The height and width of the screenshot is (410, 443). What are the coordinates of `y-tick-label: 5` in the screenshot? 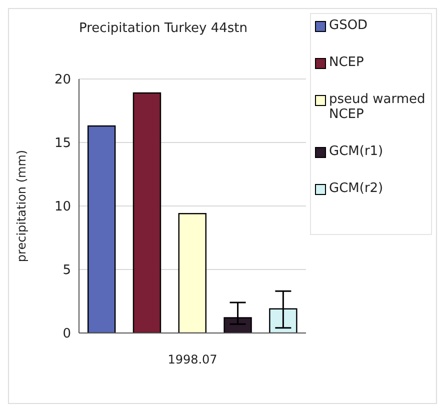 It's located at (66, 270).